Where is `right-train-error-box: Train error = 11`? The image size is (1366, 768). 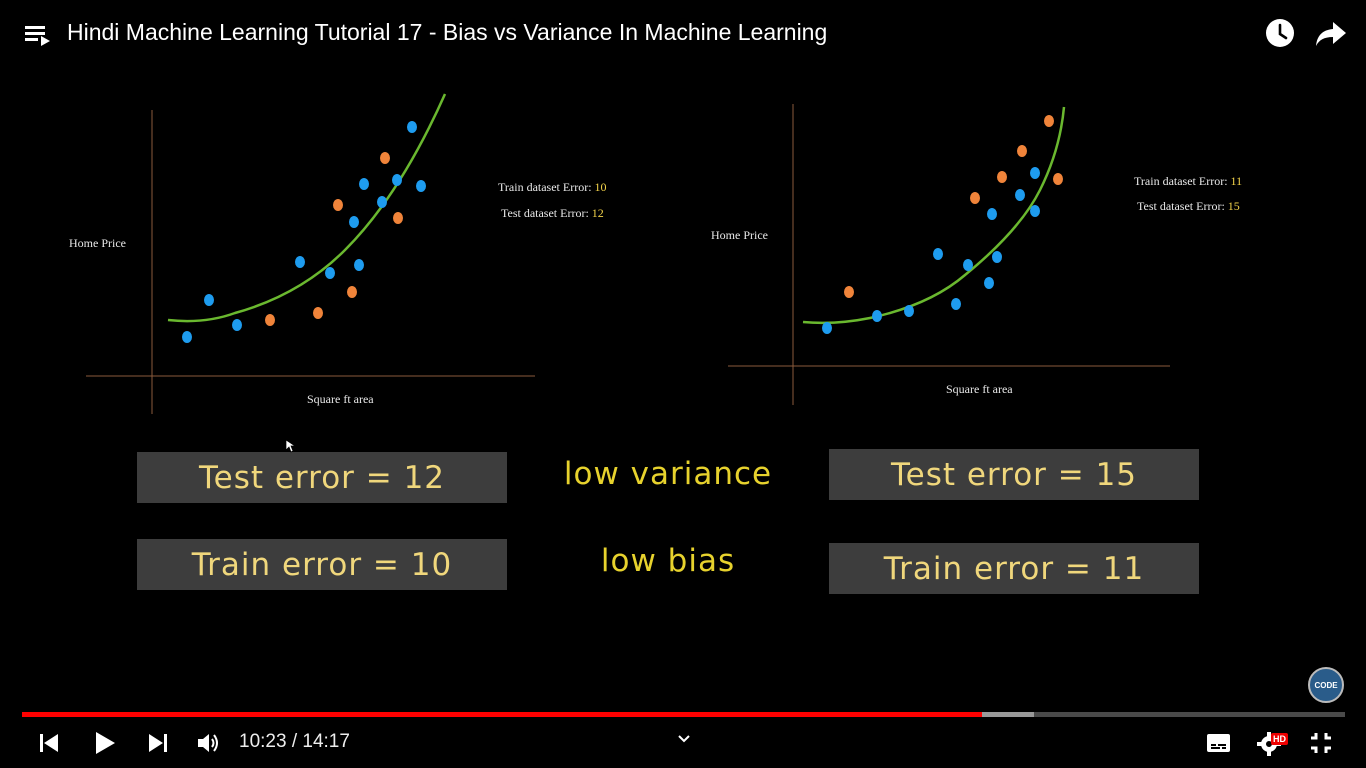
right-train-error-box: Train error = 11 is located at coordinates (1014, 568).